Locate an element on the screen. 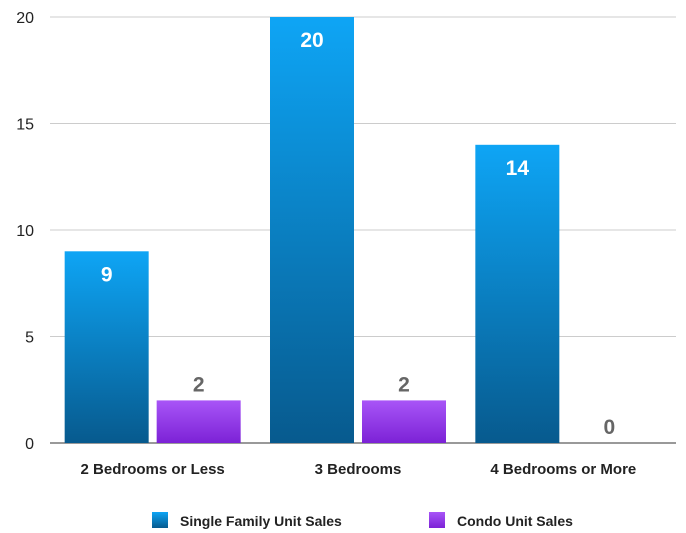  y-tick-label: 15 is located at coordinates (25, 125).